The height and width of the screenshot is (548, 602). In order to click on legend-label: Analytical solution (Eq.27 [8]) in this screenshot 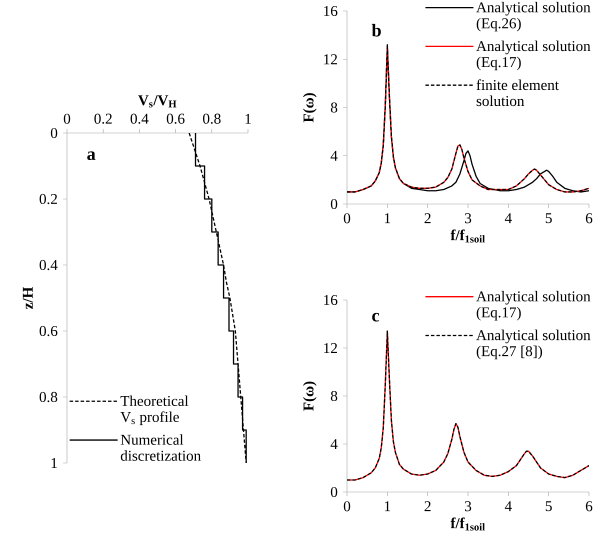, I will do `click(533, 345)`.